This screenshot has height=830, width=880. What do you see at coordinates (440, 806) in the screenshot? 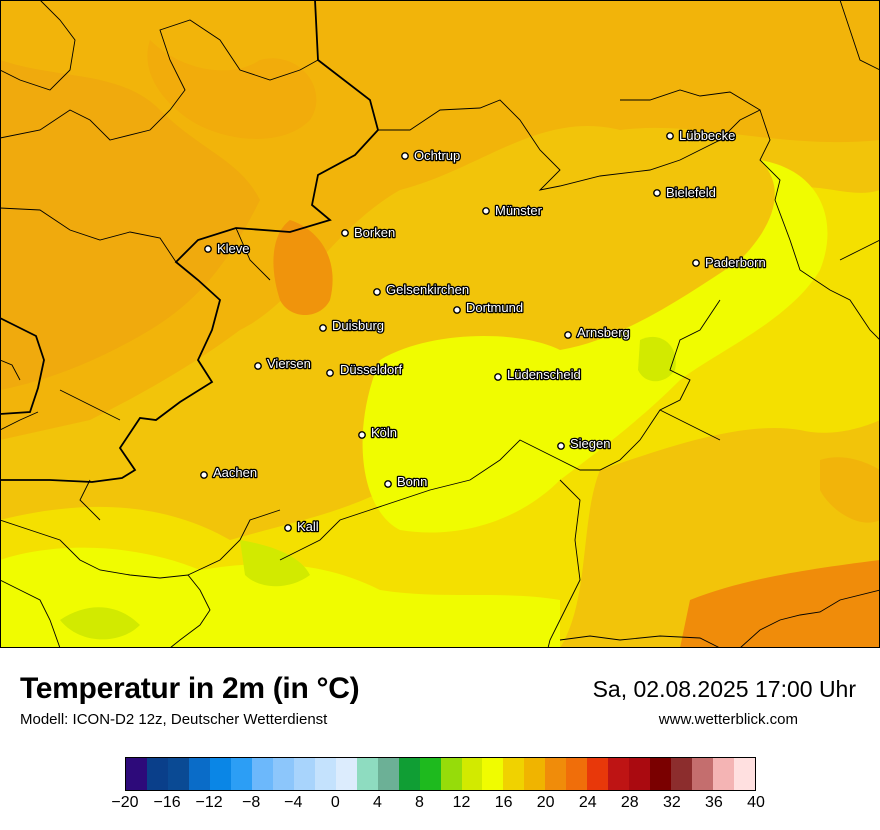
I see `color-scale-ticks: −20 −16 −12 −8 −4 0 4 8 12 16 20 24 28 32 36 40` at bounding box center [440, 806].